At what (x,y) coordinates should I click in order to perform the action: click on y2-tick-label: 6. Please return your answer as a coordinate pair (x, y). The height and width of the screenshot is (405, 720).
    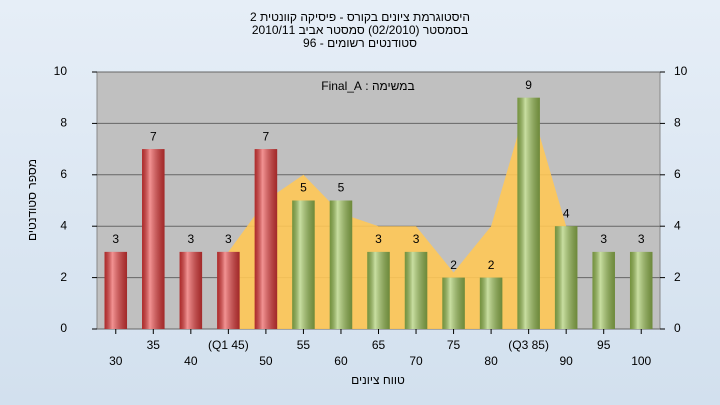
    Looking at the image, I should click on (677, 174).